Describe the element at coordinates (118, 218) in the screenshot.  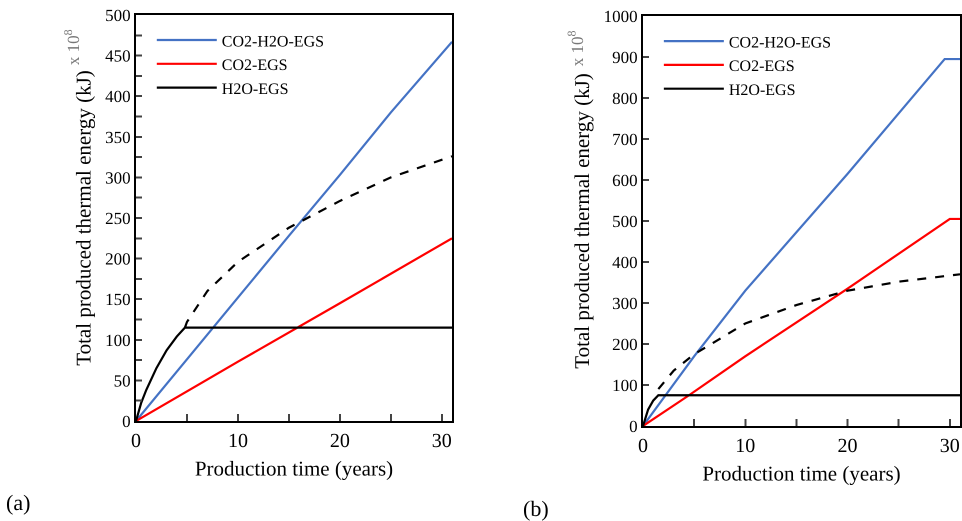
I see `y-tick-label: 250` at that location.